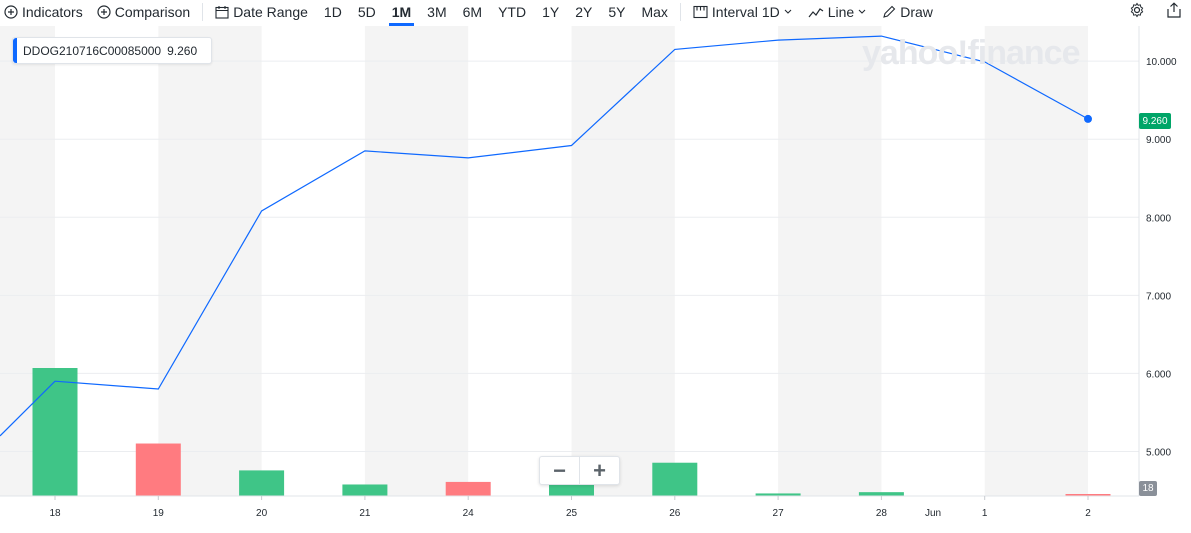 Image resolution: width=1191 pixels, height=533 pixels. I want to click on x-tick-label: 18, so click(55, 513).